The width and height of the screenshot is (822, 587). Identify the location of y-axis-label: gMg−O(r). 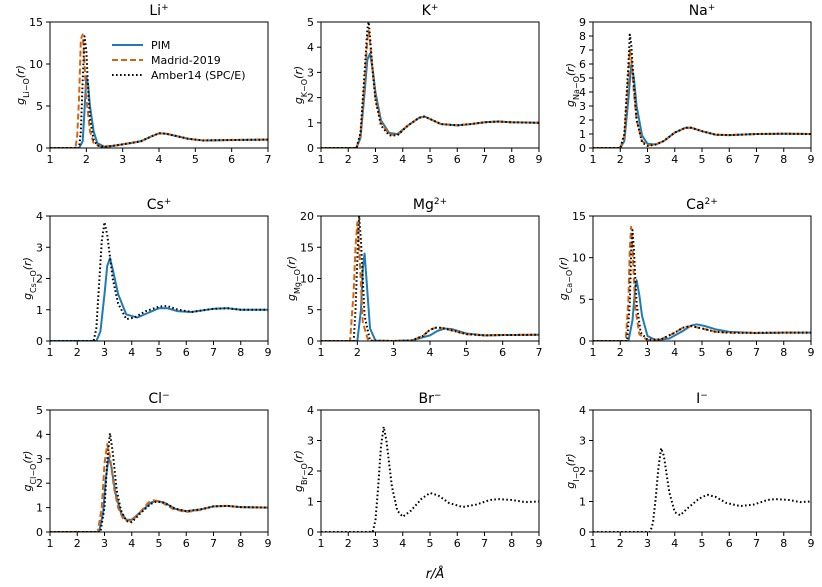
(293, 278).